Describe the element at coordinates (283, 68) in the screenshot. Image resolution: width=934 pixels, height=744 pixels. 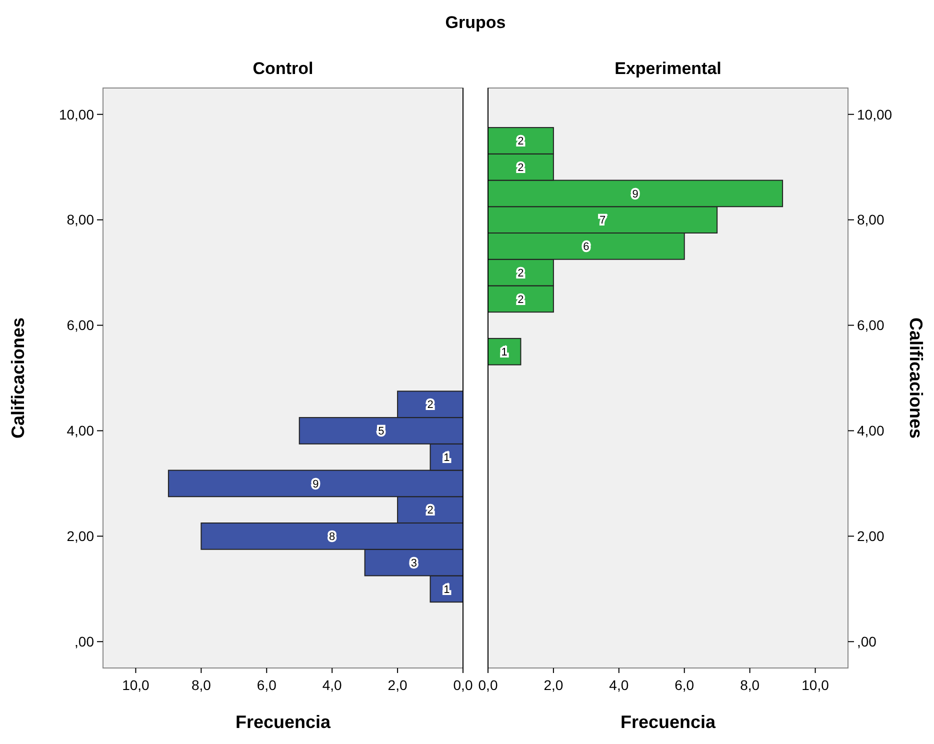
I see `chart-title: Control` at that location.